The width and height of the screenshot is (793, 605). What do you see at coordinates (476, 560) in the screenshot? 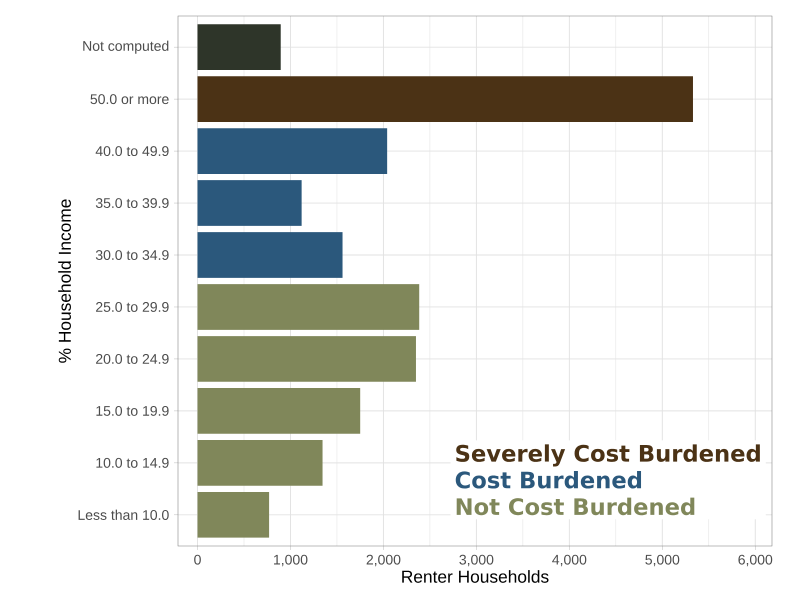
I see `x-tick-label: 3,000` at bounding box center [476, 560].